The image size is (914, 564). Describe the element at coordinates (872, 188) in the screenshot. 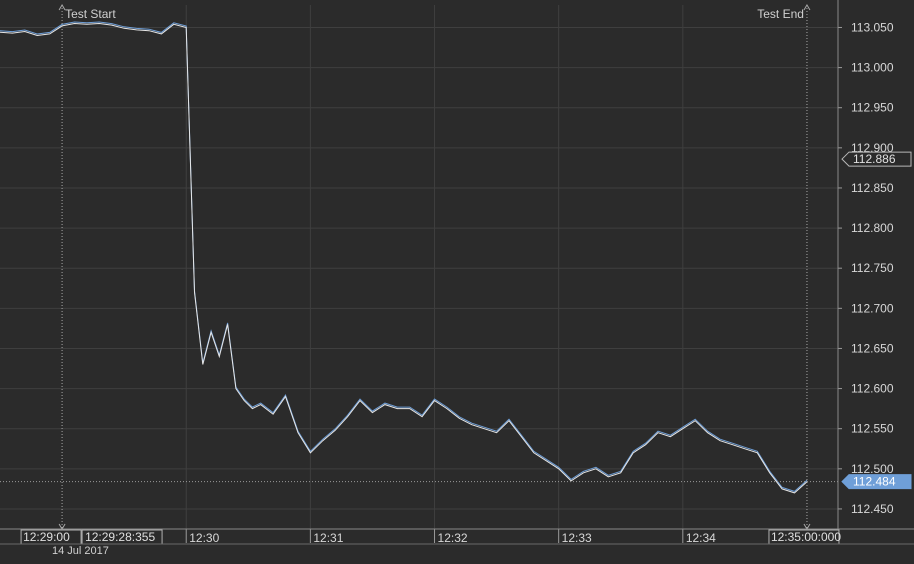

I see `y-tick-label: 112.850` at that location.